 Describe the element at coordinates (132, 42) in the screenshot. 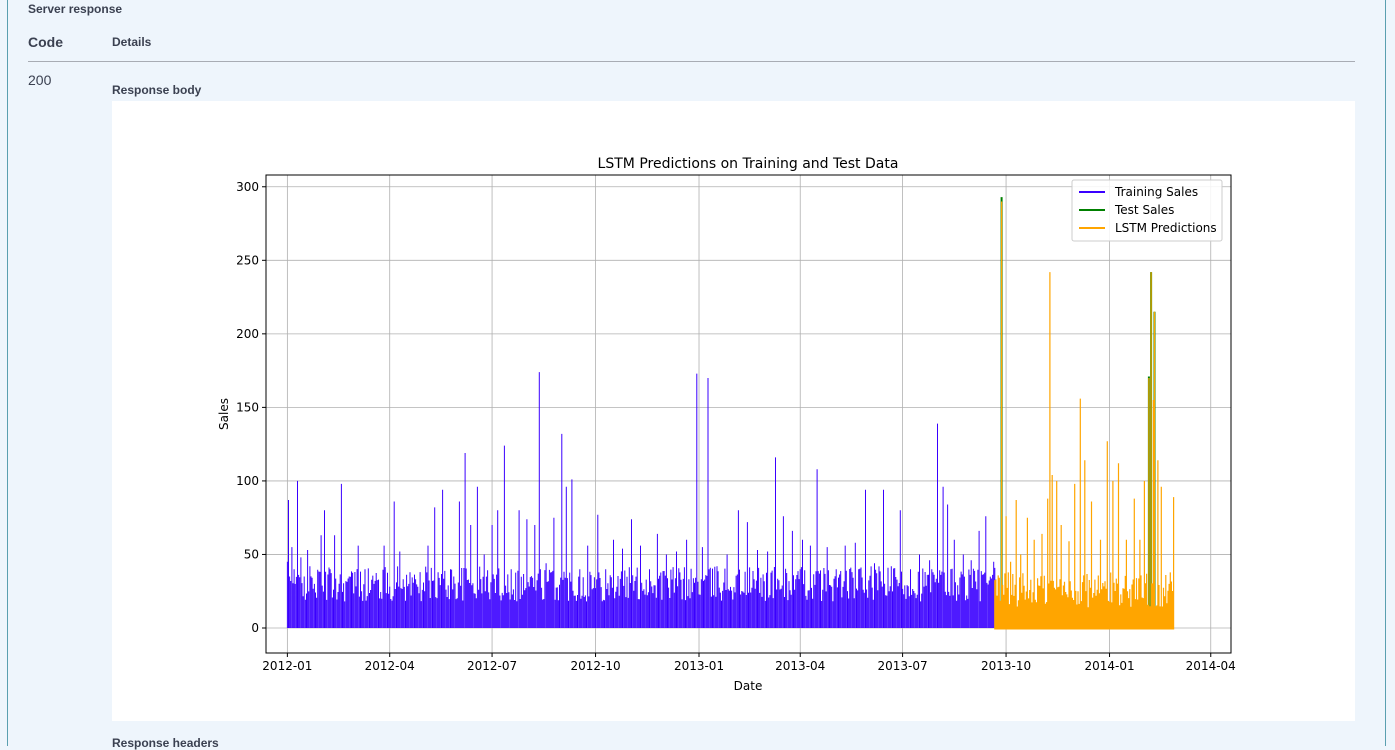

I see `details-column-header: Details` at that location.